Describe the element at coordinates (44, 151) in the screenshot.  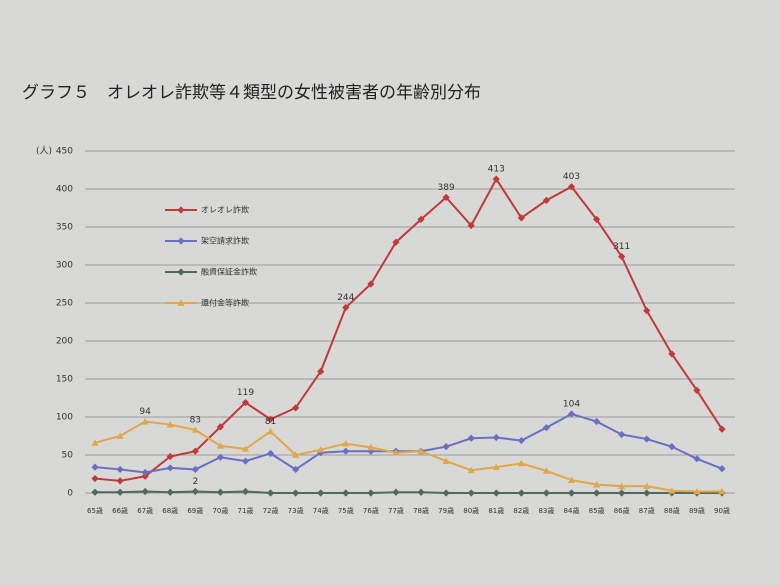
I see `y-axis-label: (人)` at that location.